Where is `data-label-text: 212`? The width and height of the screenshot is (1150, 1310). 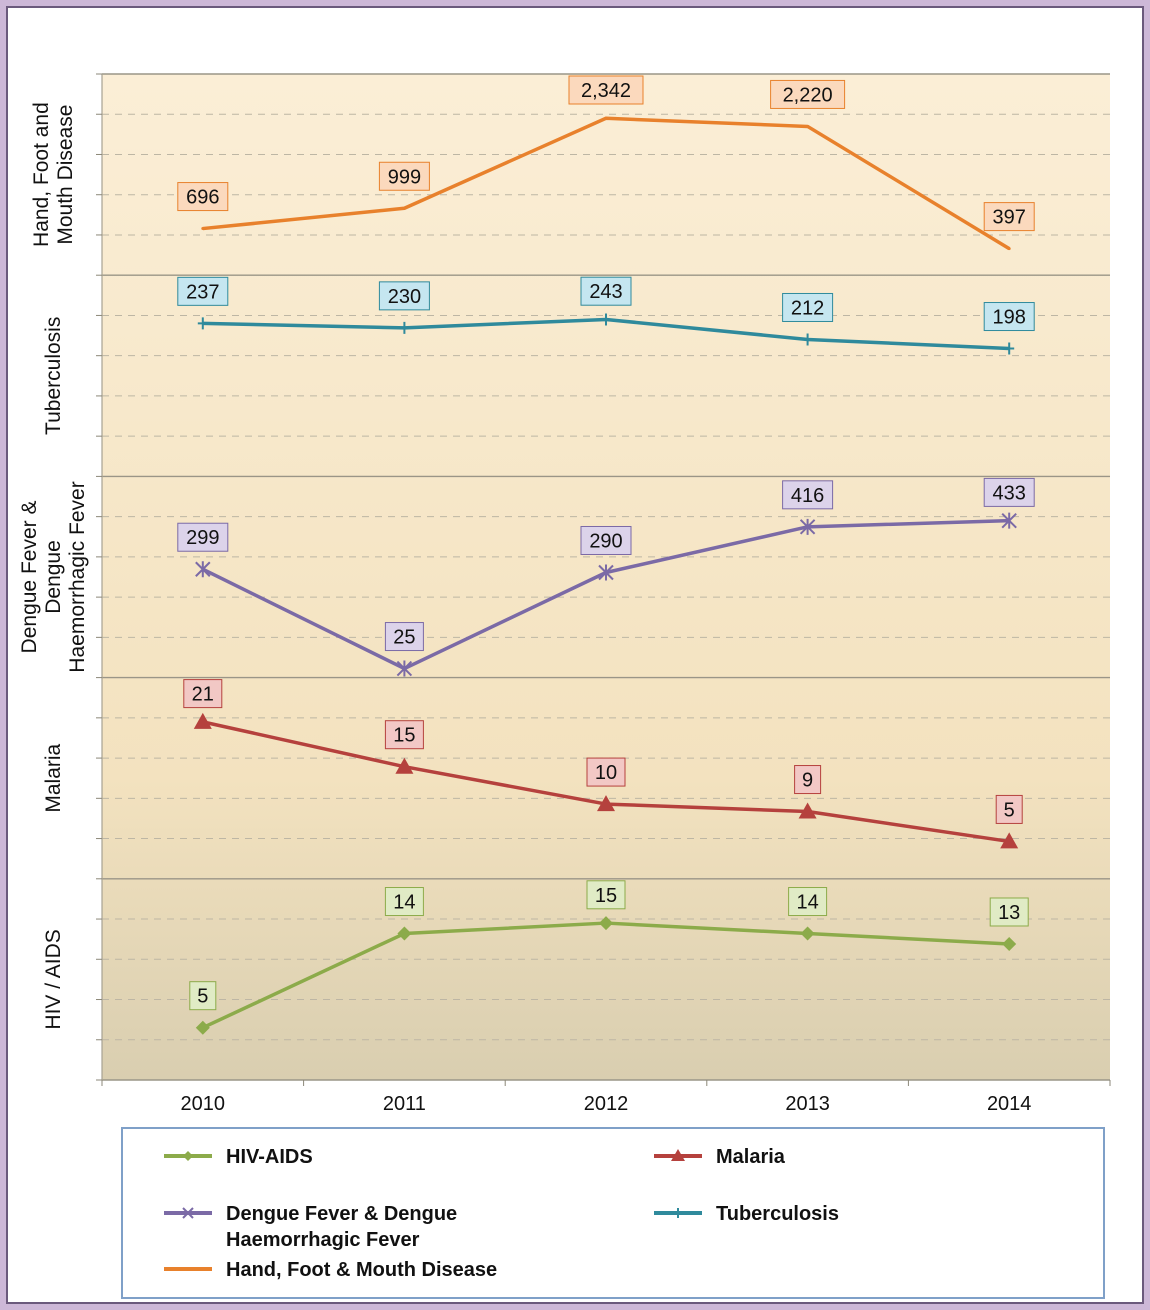 data-label-text: 212 is located at coordinates (807, 308).